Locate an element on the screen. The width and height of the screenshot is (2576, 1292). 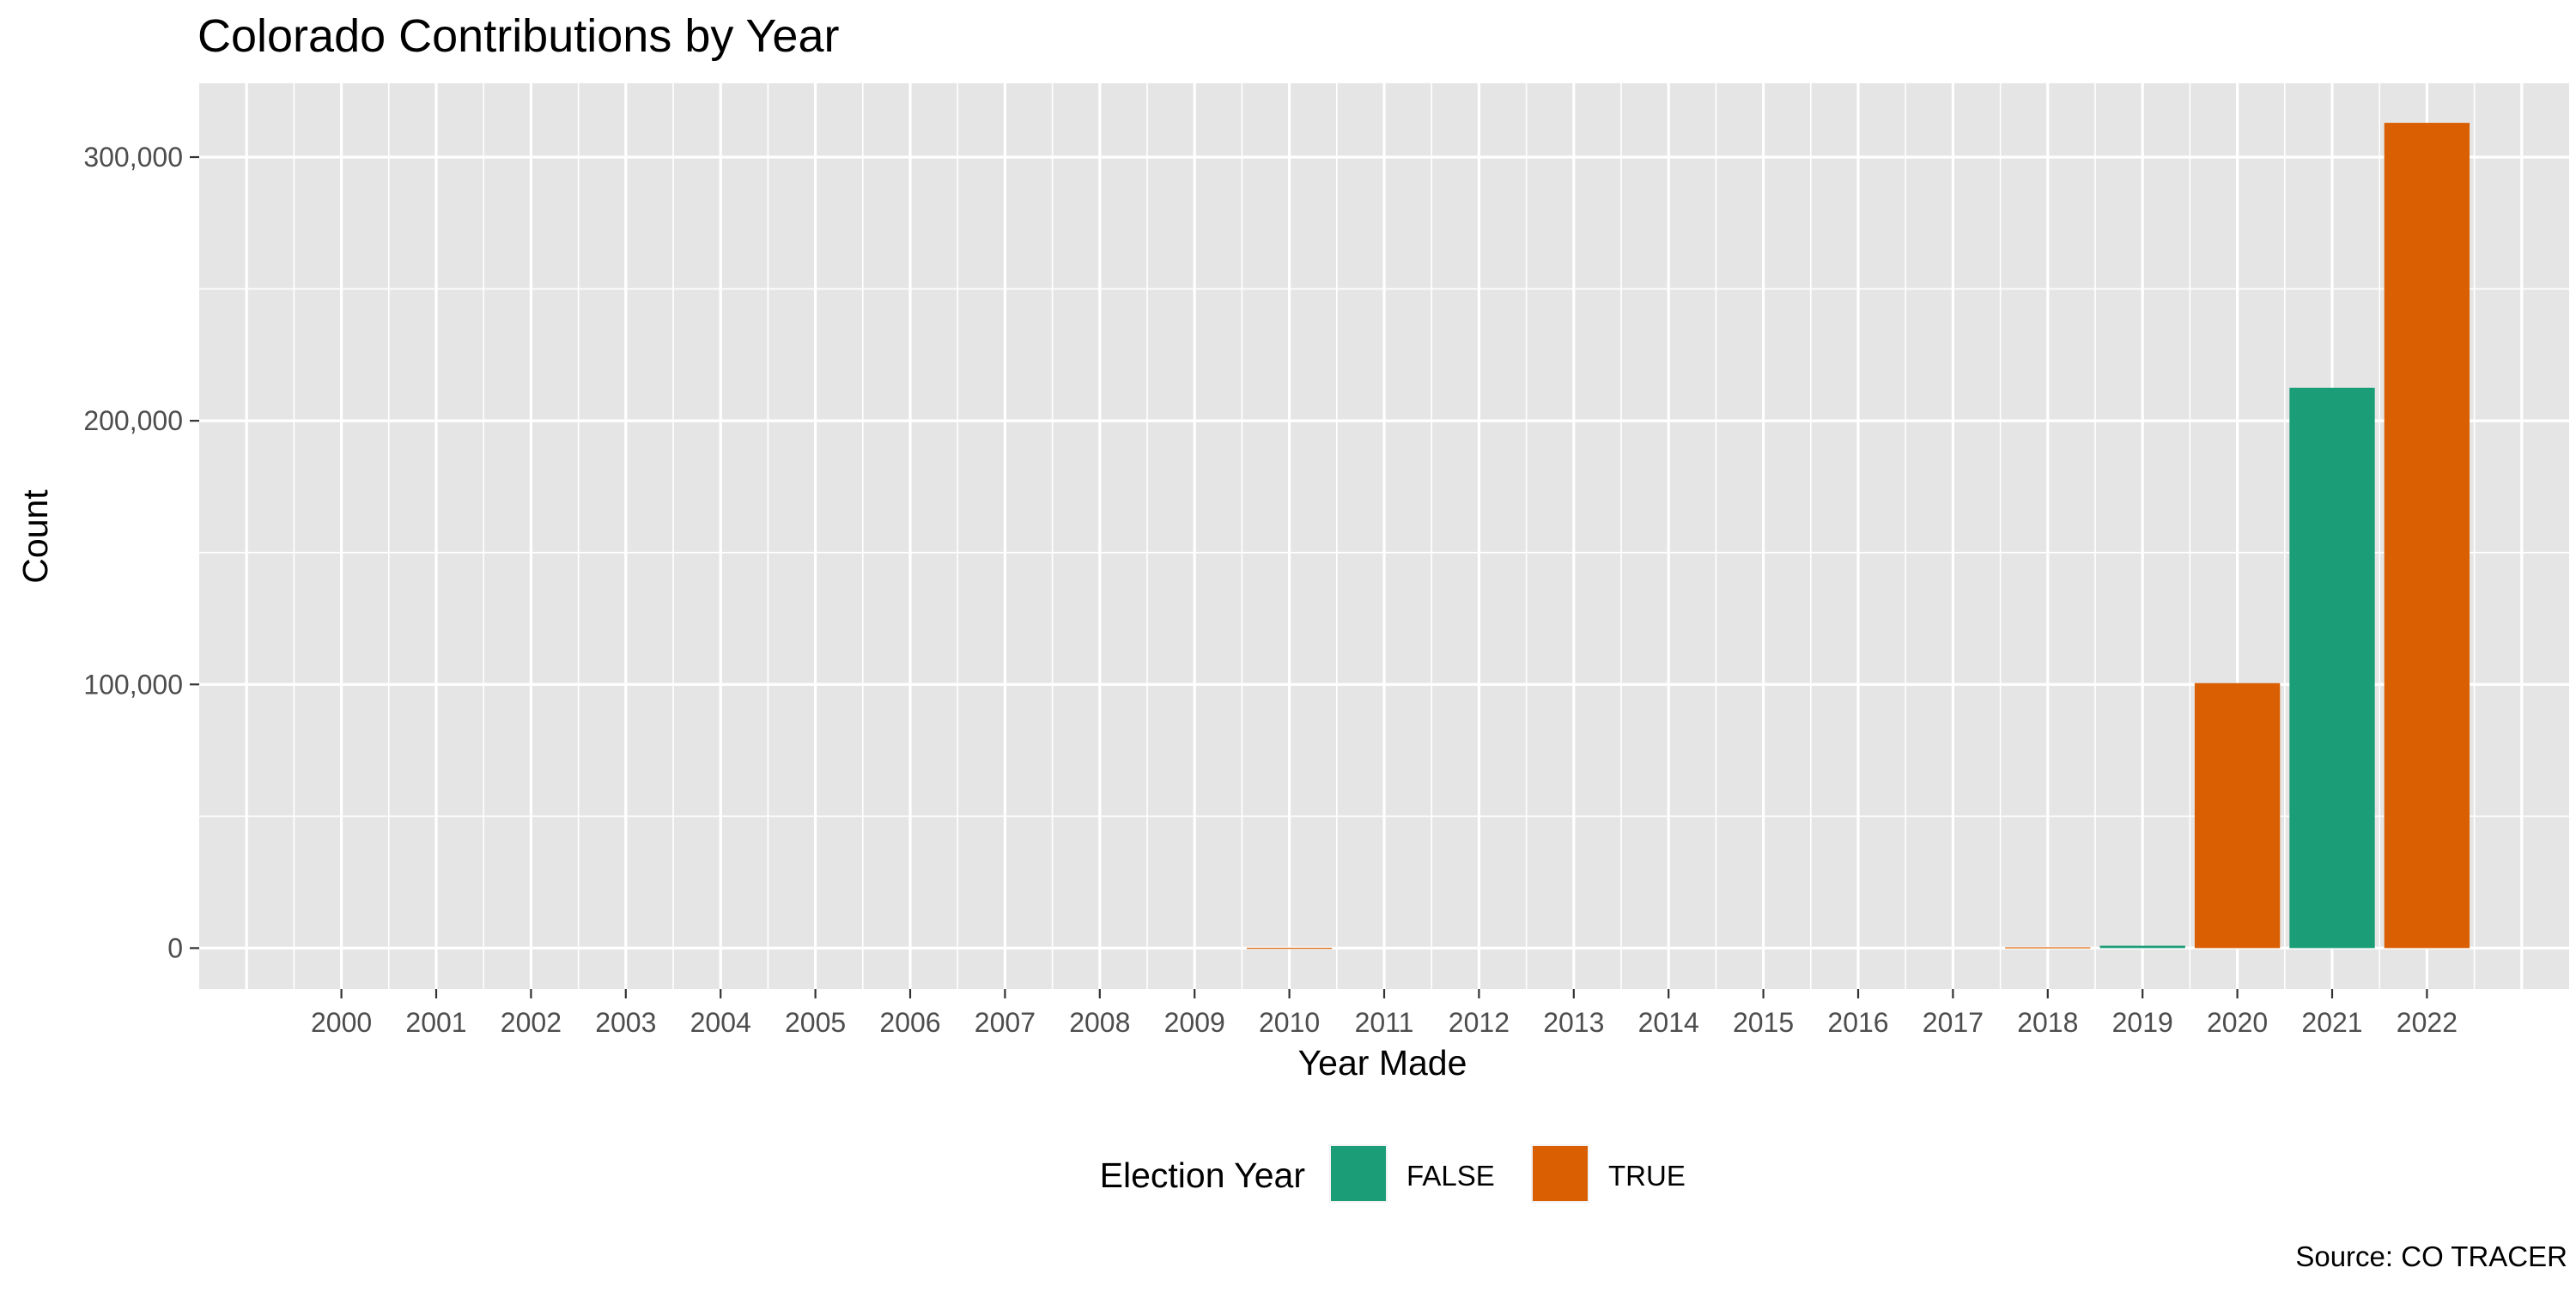
x-tick-label: 2004 is located at coordinates (720, 1022).